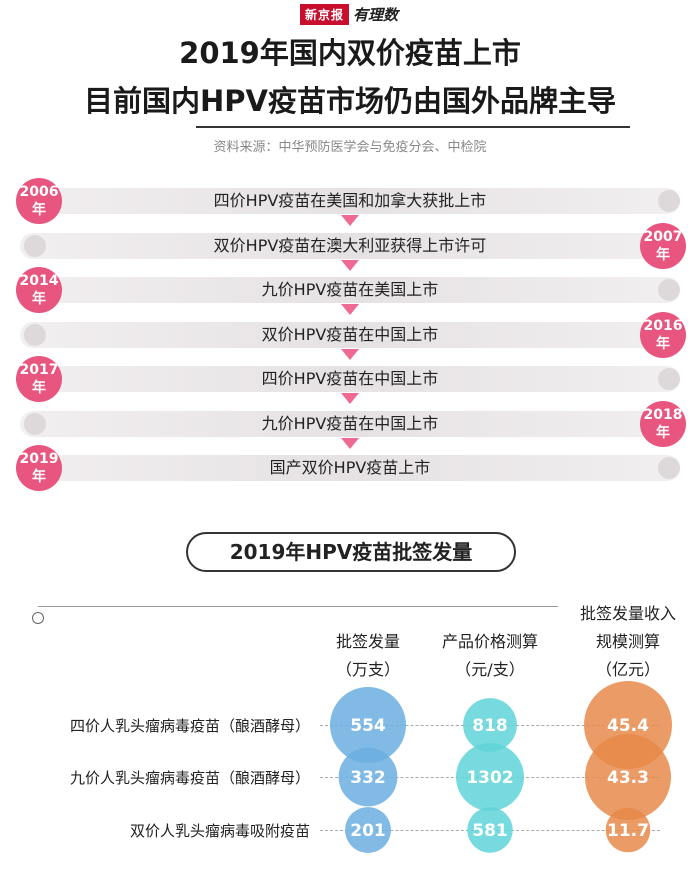 This screenshot has width=700, height=890. What do you see at coordinates (627, 669) in the screenshot?
I see `column-header-line: （亿元）` at bounding box center [627, 669].